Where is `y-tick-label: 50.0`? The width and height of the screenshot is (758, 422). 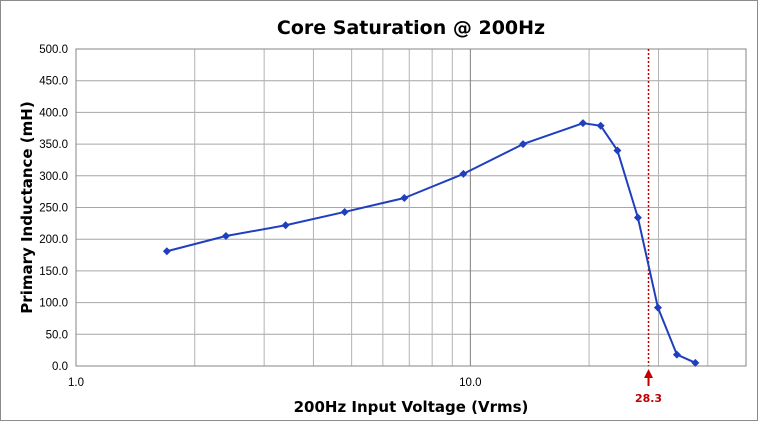 y-tick-label: 50.0 is located at coordinates (57, 335).